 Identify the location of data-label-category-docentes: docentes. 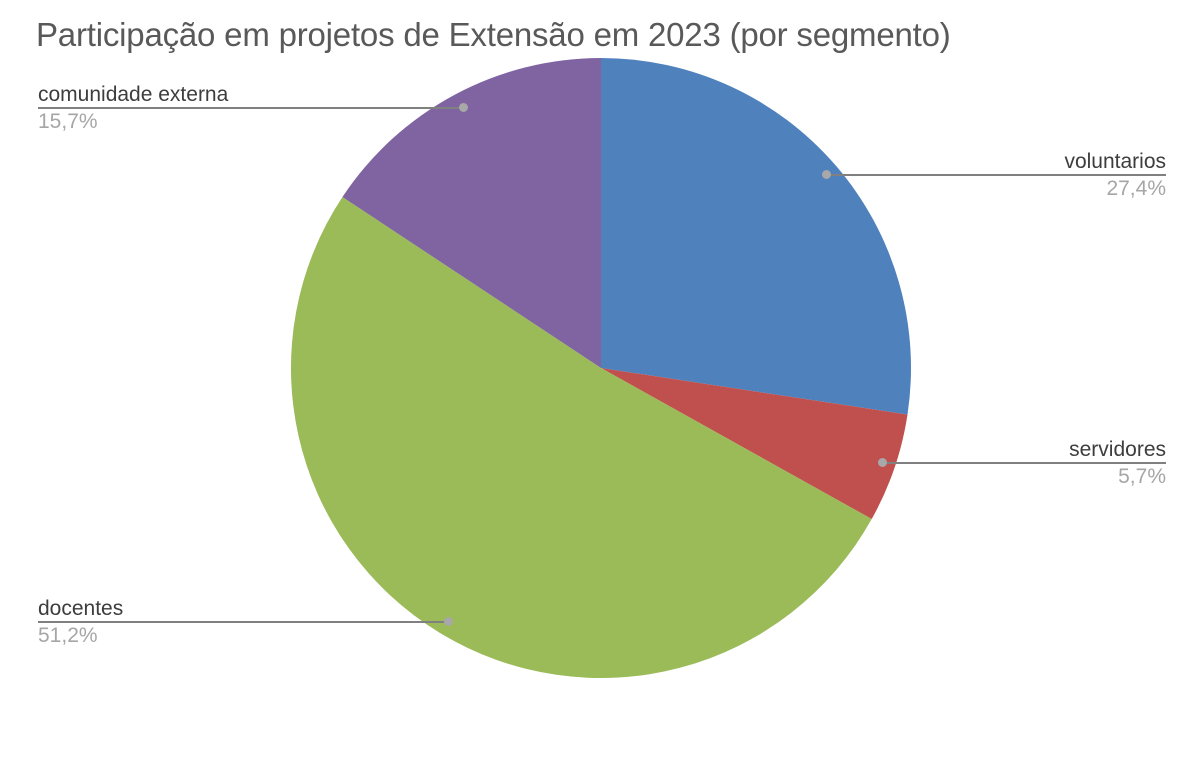
(81, 608).